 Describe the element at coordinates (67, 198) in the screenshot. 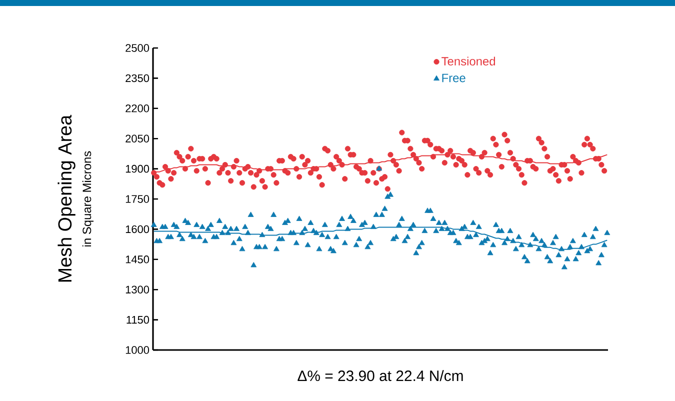

I see `y-axis-title: Mesh Opening Area` at that location.